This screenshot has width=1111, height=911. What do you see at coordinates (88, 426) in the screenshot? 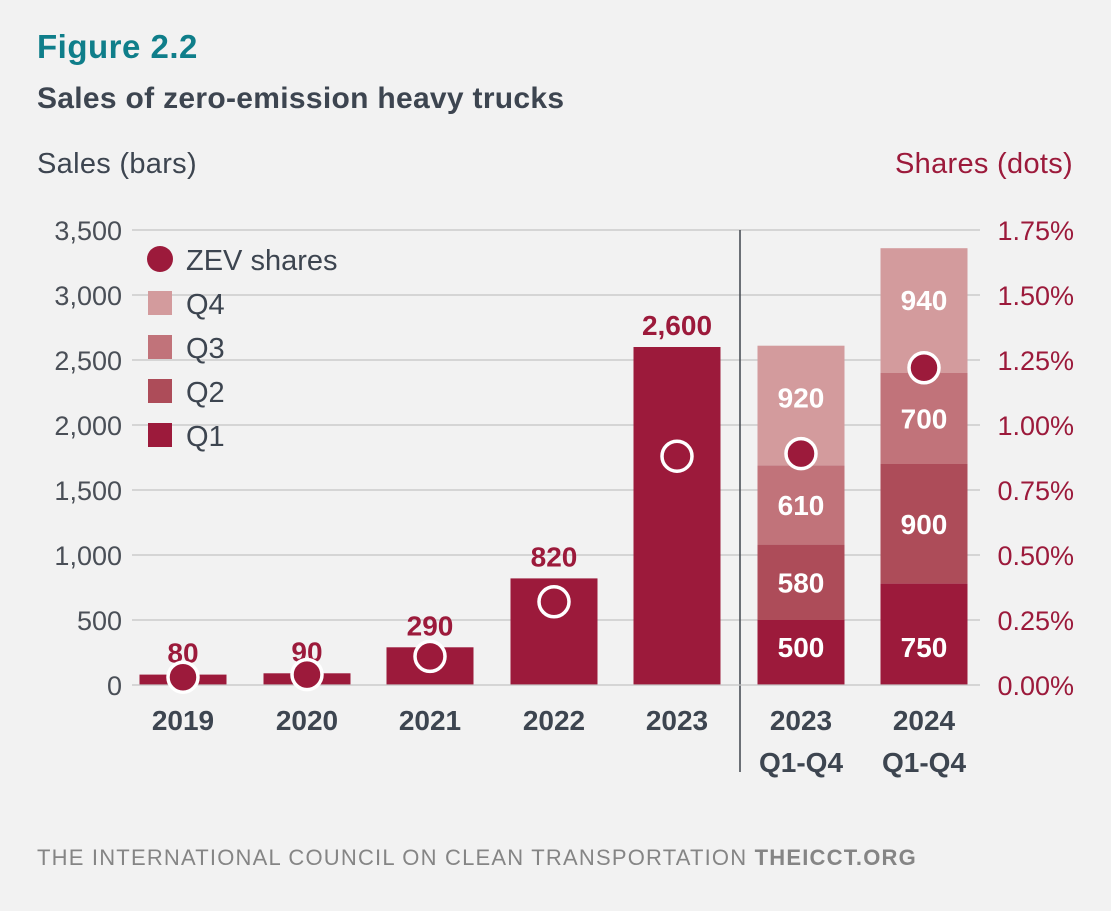
I see `left-tick-label: 2,000` at bounding box center [88, 426].